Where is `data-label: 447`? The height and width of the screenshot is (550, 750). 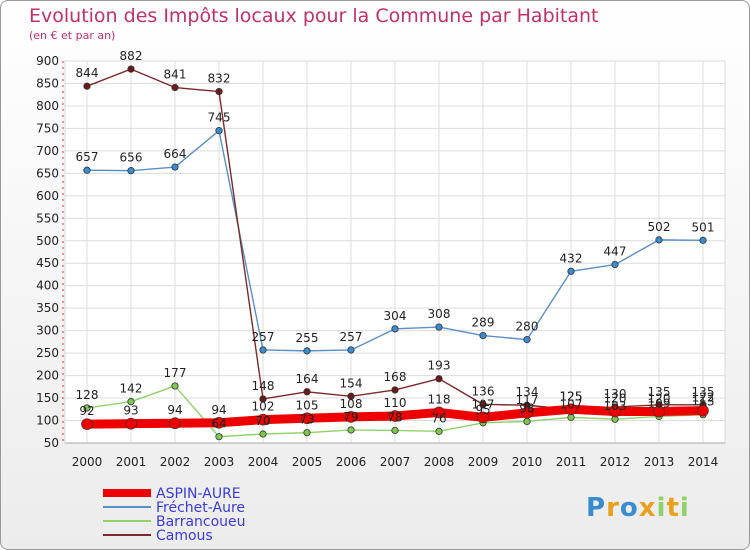
data-label: 447 is located at coordinates (615, 252).